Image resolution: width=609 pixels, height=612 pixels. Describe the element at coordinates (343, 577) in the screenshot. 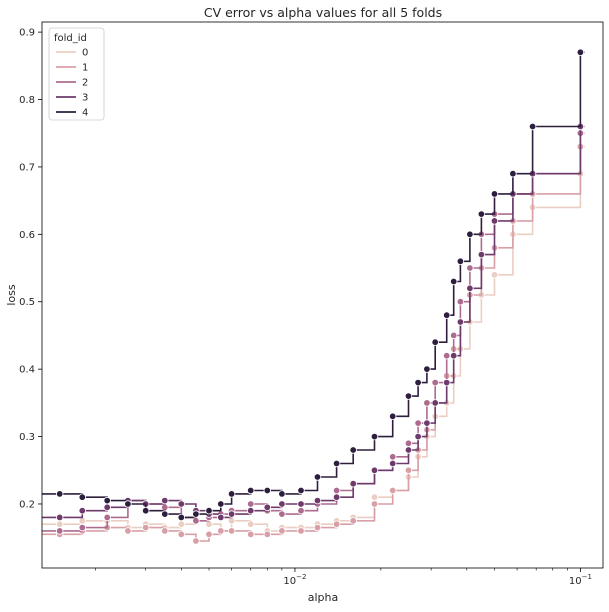

I see `x-axis: 10⁻² 10⁻¹` at that location.